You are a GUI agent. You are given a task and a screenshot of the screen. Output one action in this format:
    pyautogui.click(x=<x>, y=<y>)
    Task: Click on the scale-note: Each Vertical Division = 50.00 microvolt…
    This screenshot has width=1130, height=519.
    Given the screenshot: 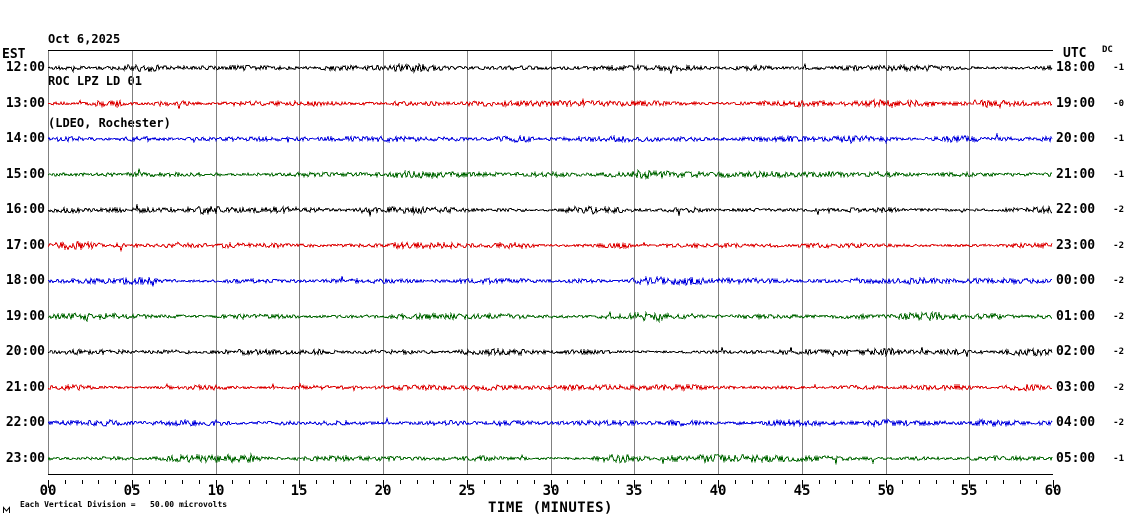 What is the action you would take?
    pyautogui.click(x=124, y=504)
    